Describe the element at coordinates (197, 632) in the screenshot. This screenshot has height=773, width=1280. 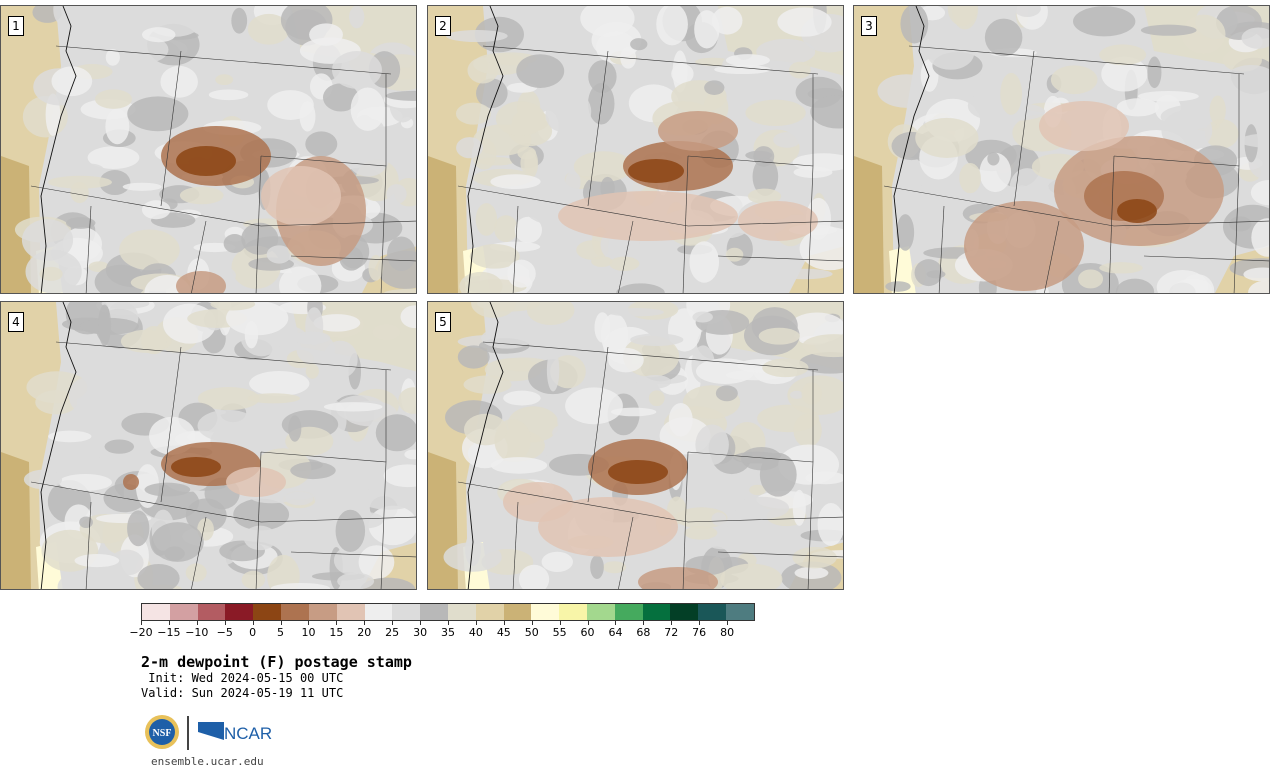
I see `colorbar-tick-label: −10` at that location.